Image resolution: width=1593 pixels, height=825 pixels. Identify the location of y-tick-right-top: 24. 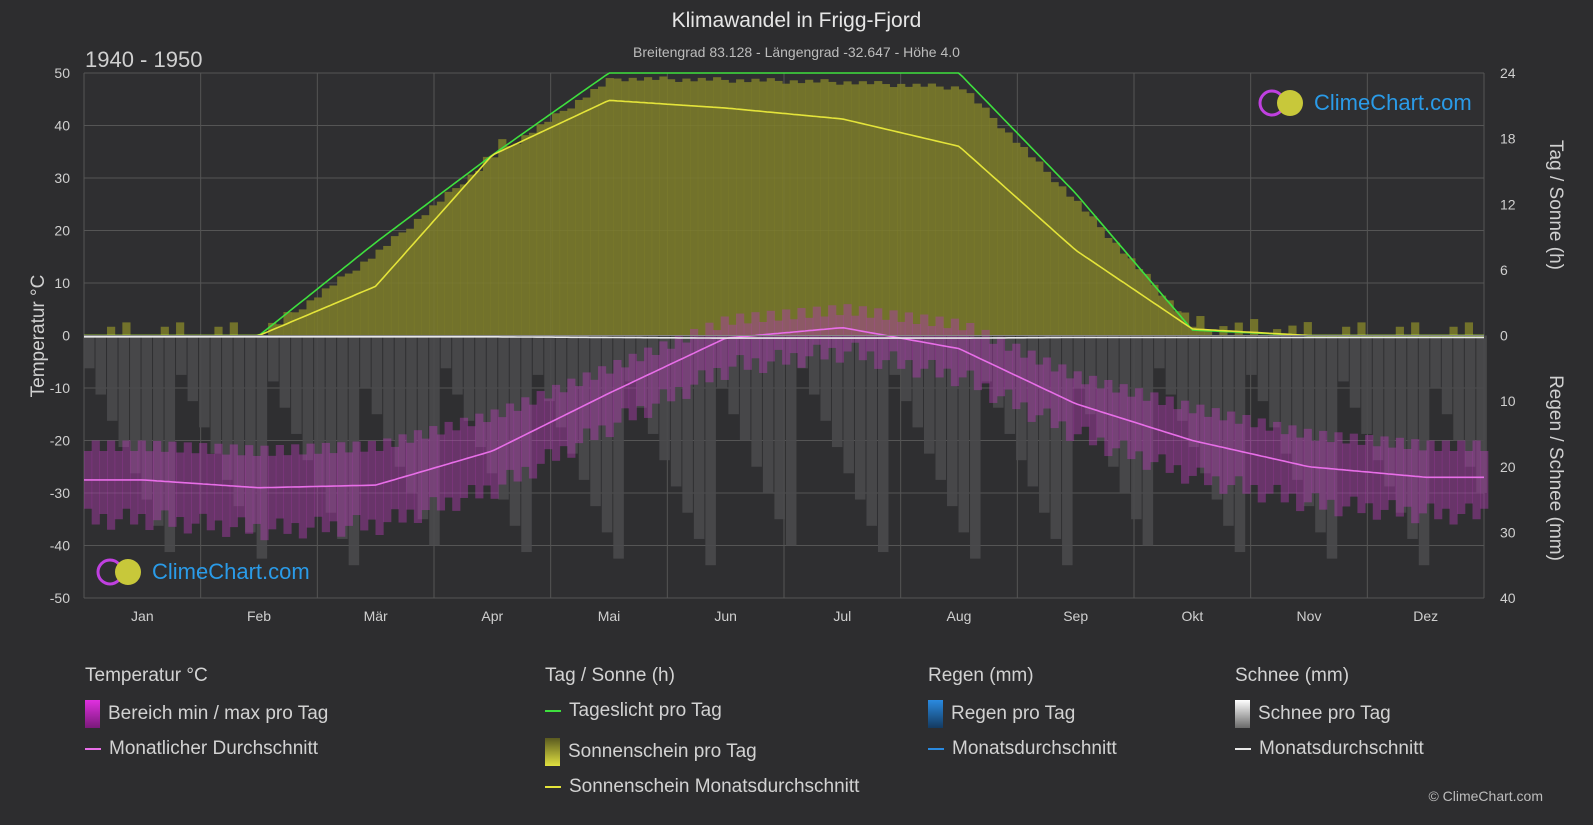
(1508, 73).